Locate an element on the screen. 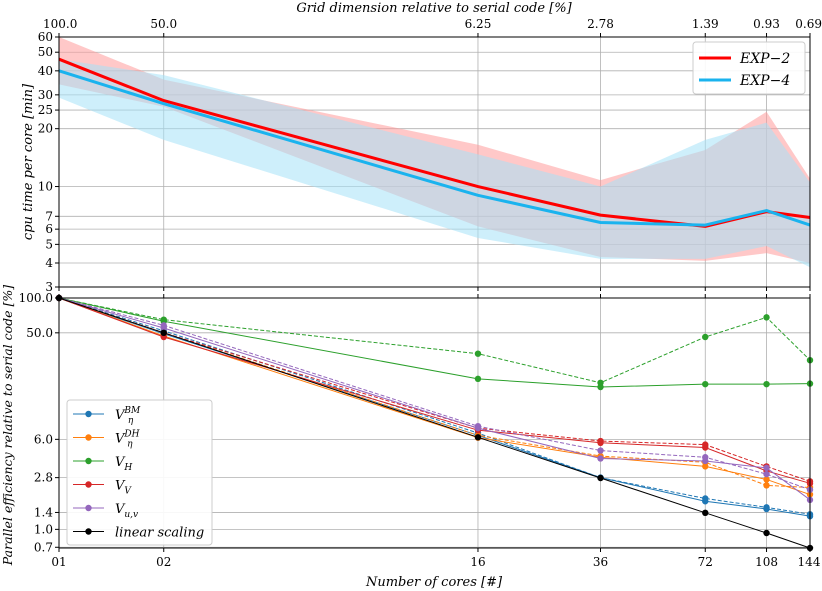 This screenshot has height=591, width=822. top-x-tick-label: 0.93 is located at coordinates (766, 24).